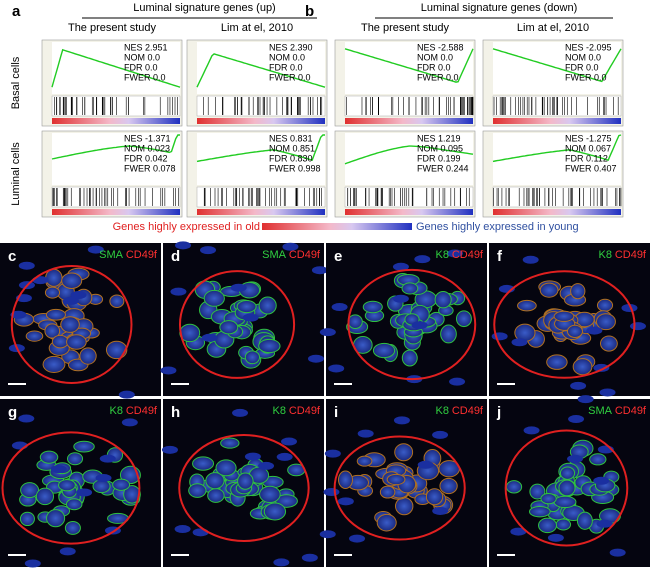  Describe the element at coordinates (588, 47) in the screenshot. I see `gsea-stat: NES -2.095` at that location.